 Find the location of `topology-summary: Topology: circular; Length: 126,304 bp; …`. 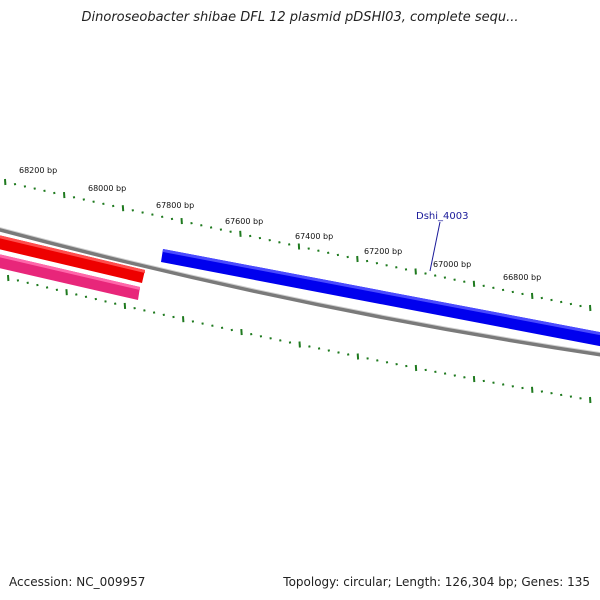

topology-summary: Topology: circular; Length: 126,304 bp; … is located at coordinates (436, 582).